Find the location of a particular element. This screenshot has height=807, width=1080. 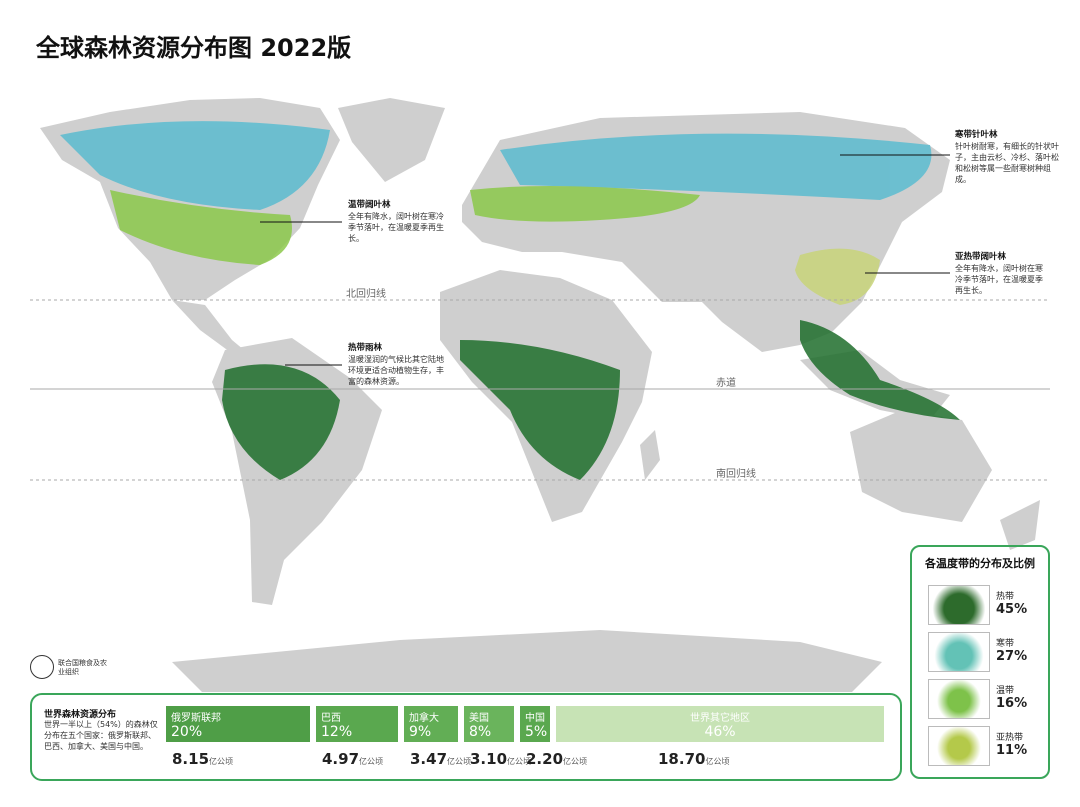

country-area-group: 3.47亿公顷 is located at coordinates (440, 759).